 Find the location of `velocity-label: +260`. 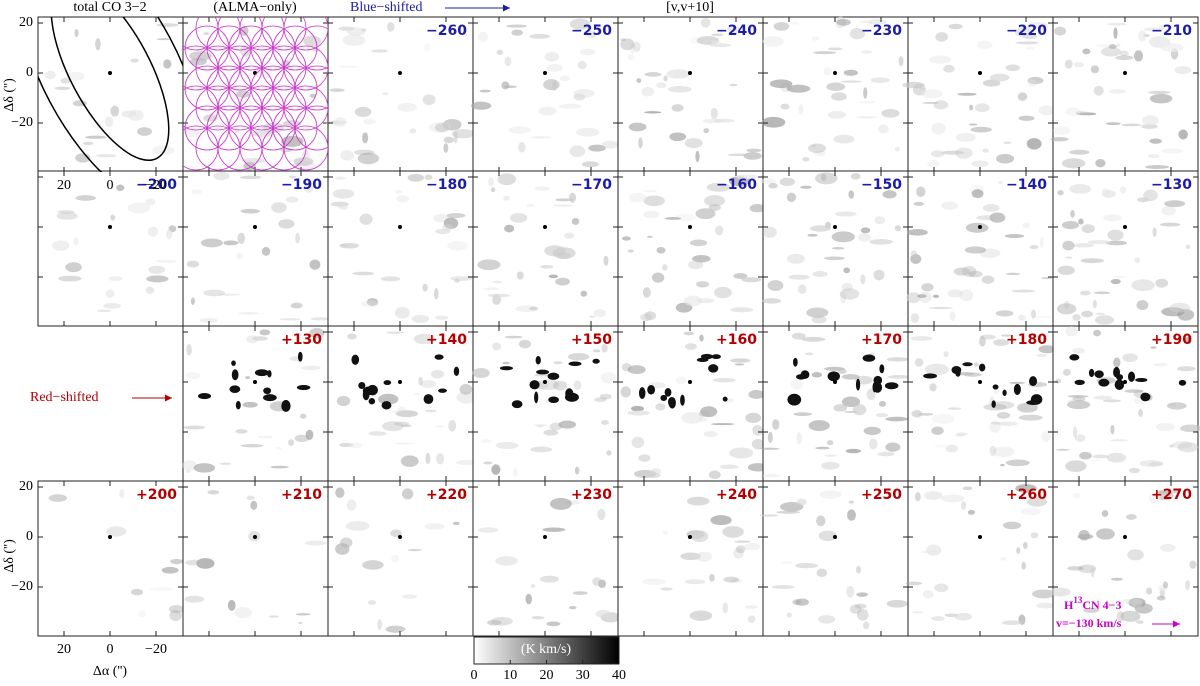

velocity-label: +260 is located at coordinates (1026, 495).